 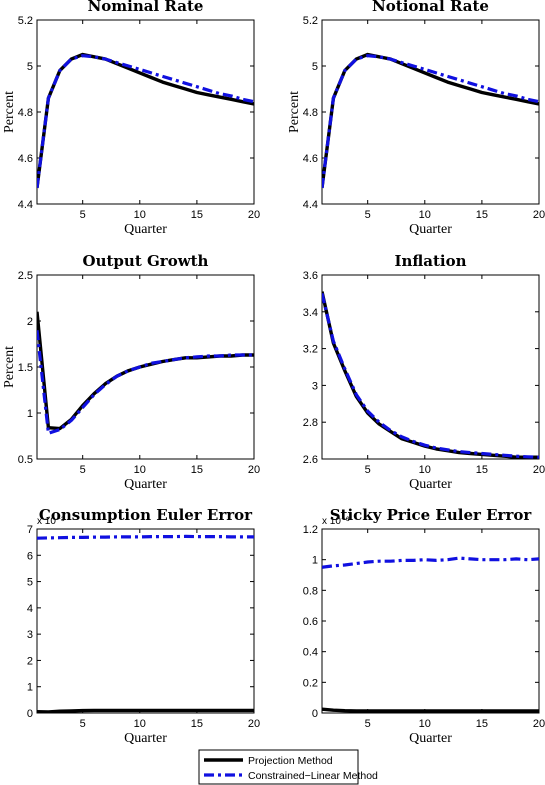 What do you see at coordinates (30, 414) in the screenshot?
I see `output-growth-y-tick-label: 1` at bounding box center [30, 414].